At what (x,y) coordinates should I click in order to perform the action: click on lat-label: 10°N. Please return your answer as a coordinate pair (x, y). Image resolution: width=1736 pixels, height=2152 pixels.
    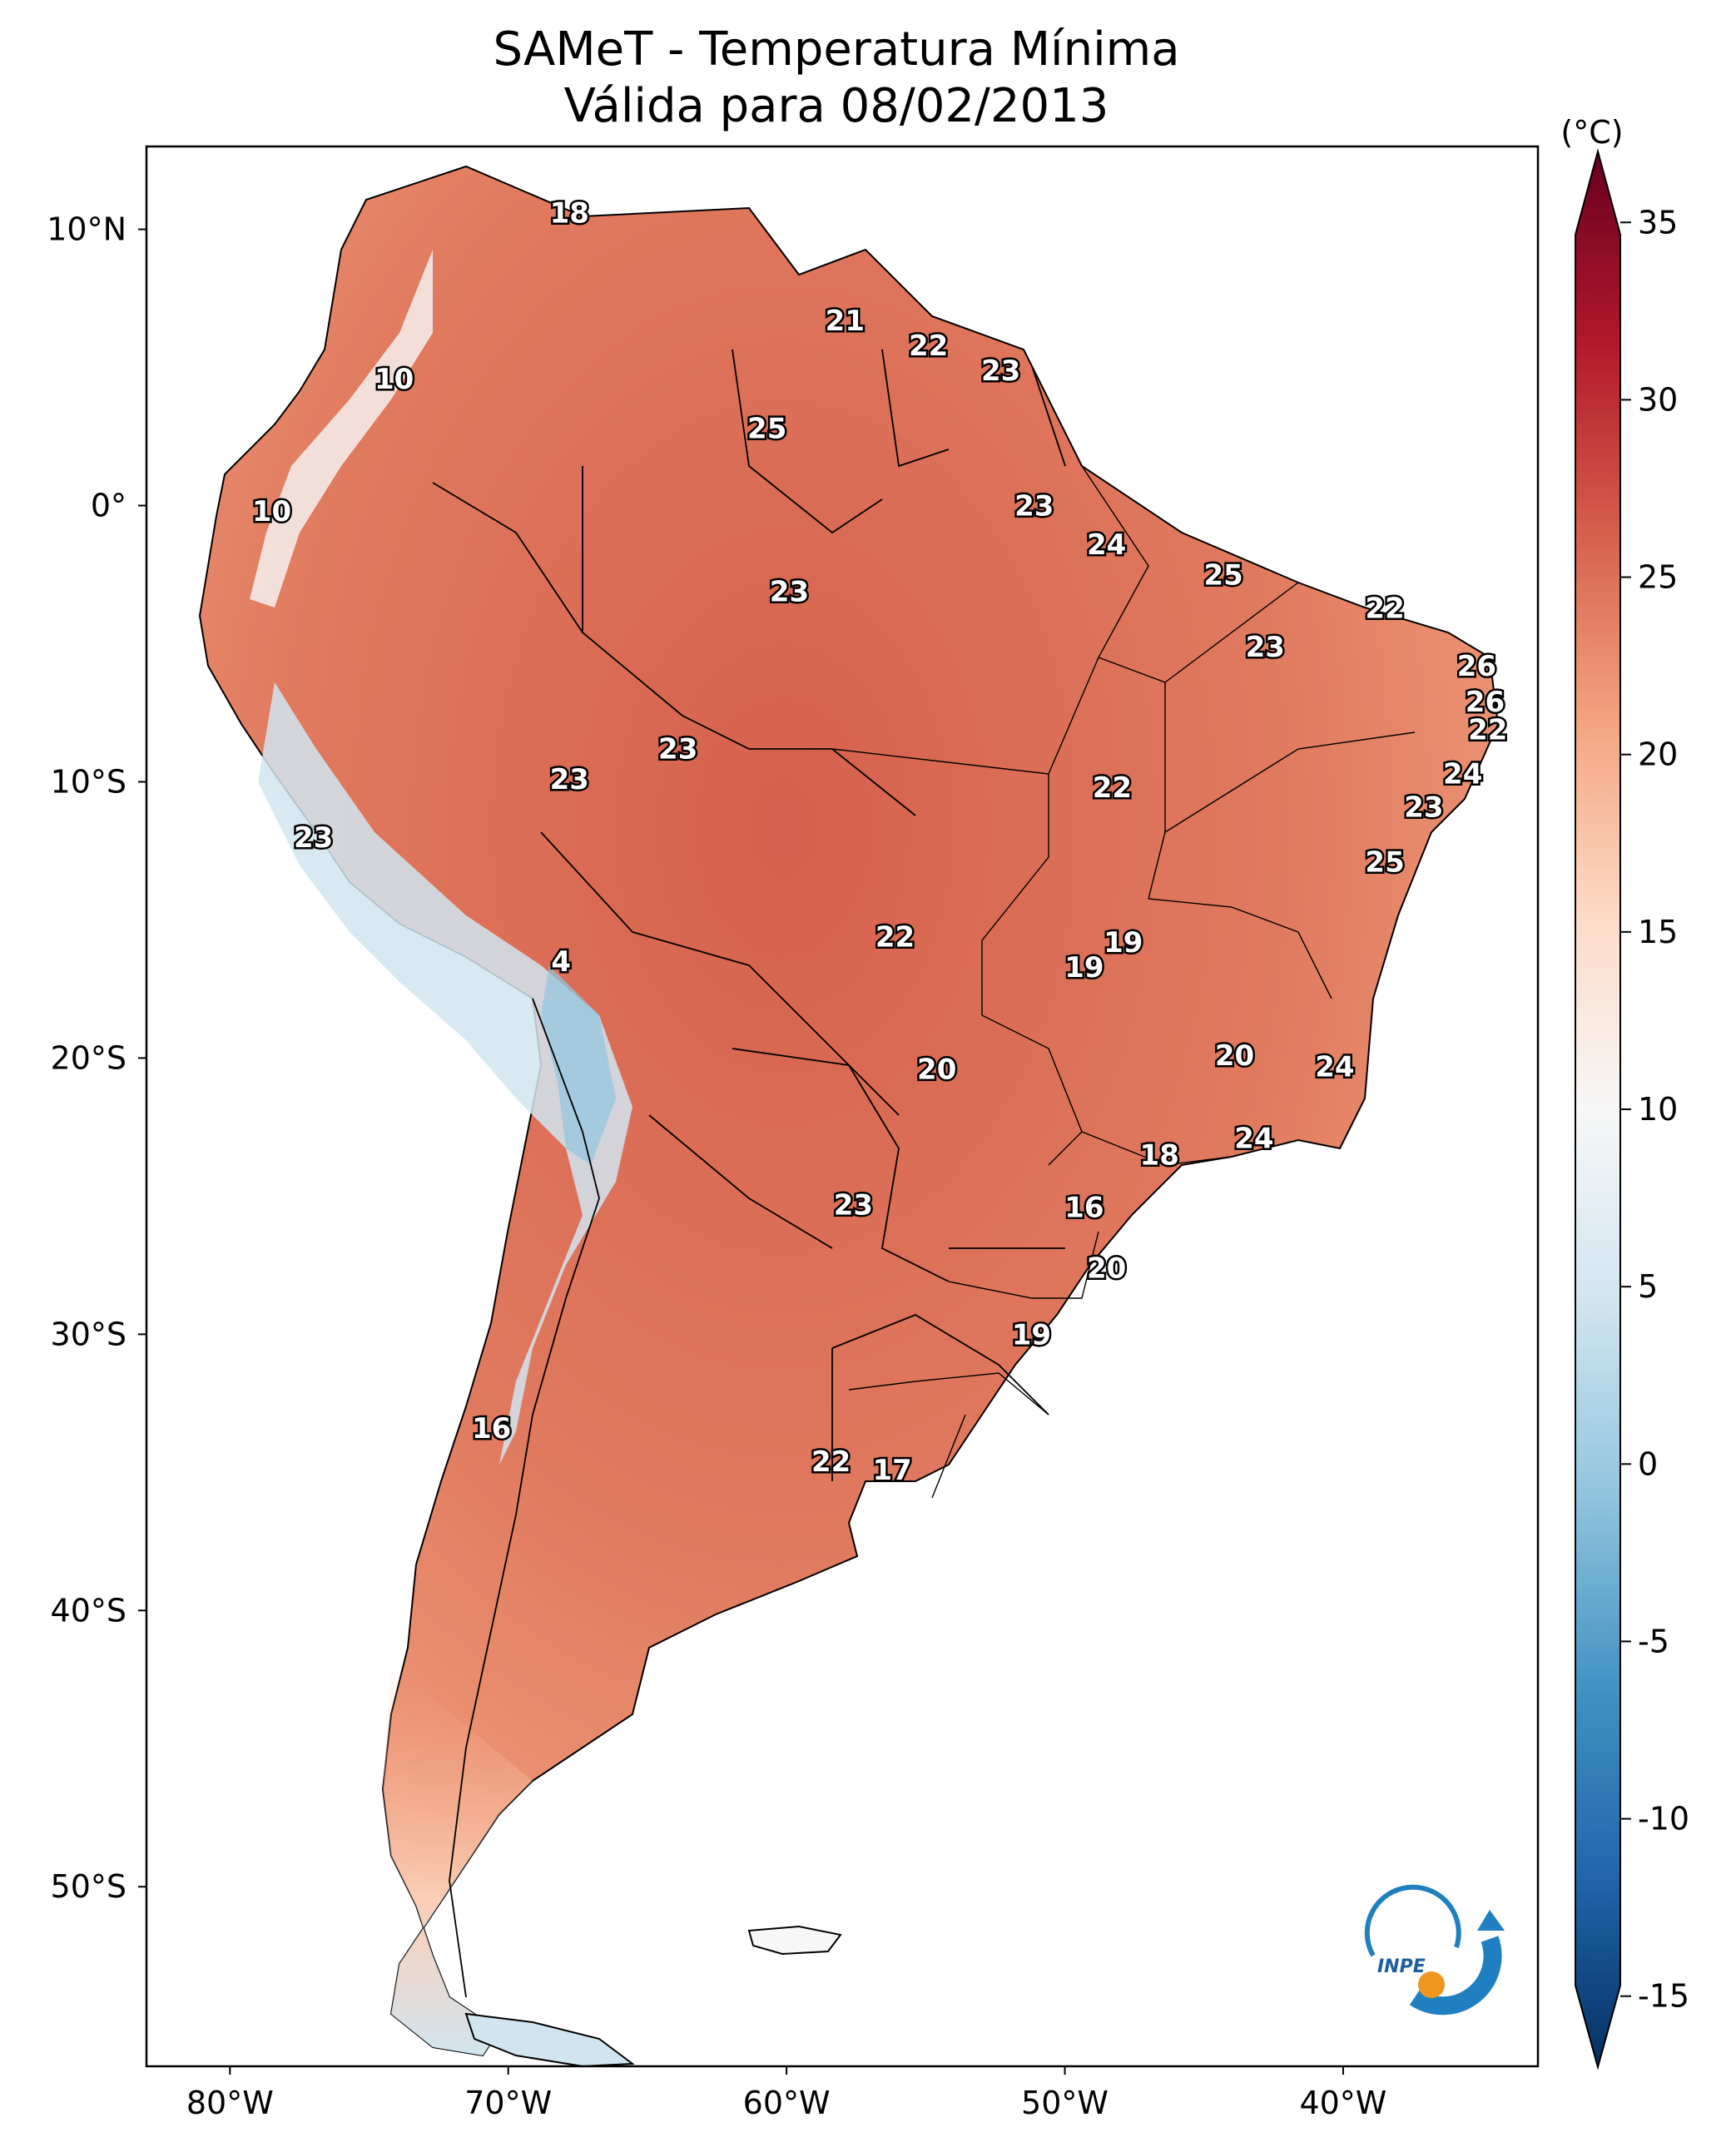
    Looking at the image, I should click on (86, 229).